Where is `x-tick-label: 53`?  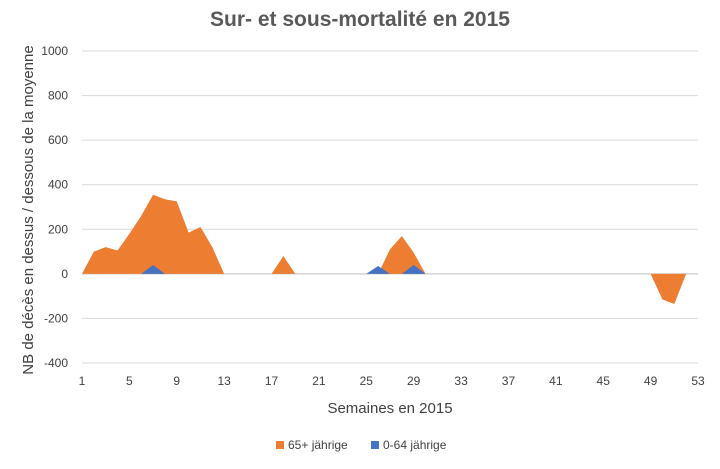 x-tick-label: 53 is located at coordinates (698, 381).